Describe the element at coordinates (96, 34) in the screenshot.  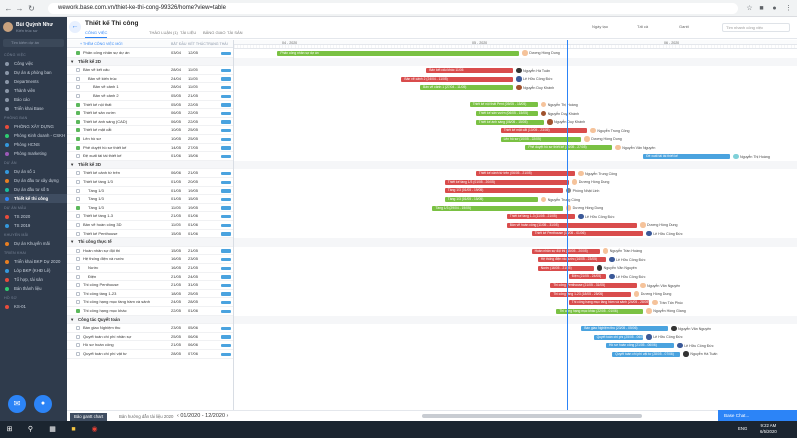
I see `tab-cong-viec: Công việc` at that location.